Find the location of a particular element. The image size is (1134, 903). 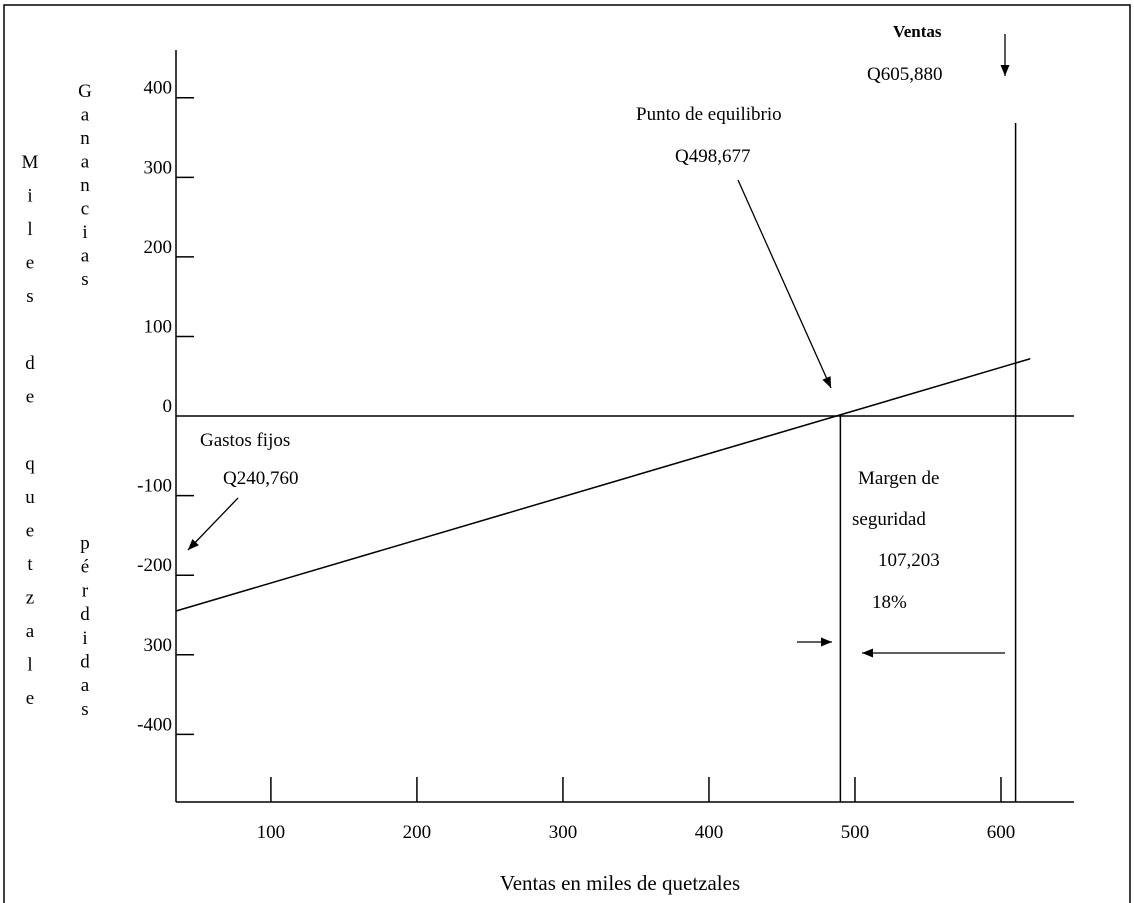

margin-arrow-left-head is located at coordinates (826, 642).